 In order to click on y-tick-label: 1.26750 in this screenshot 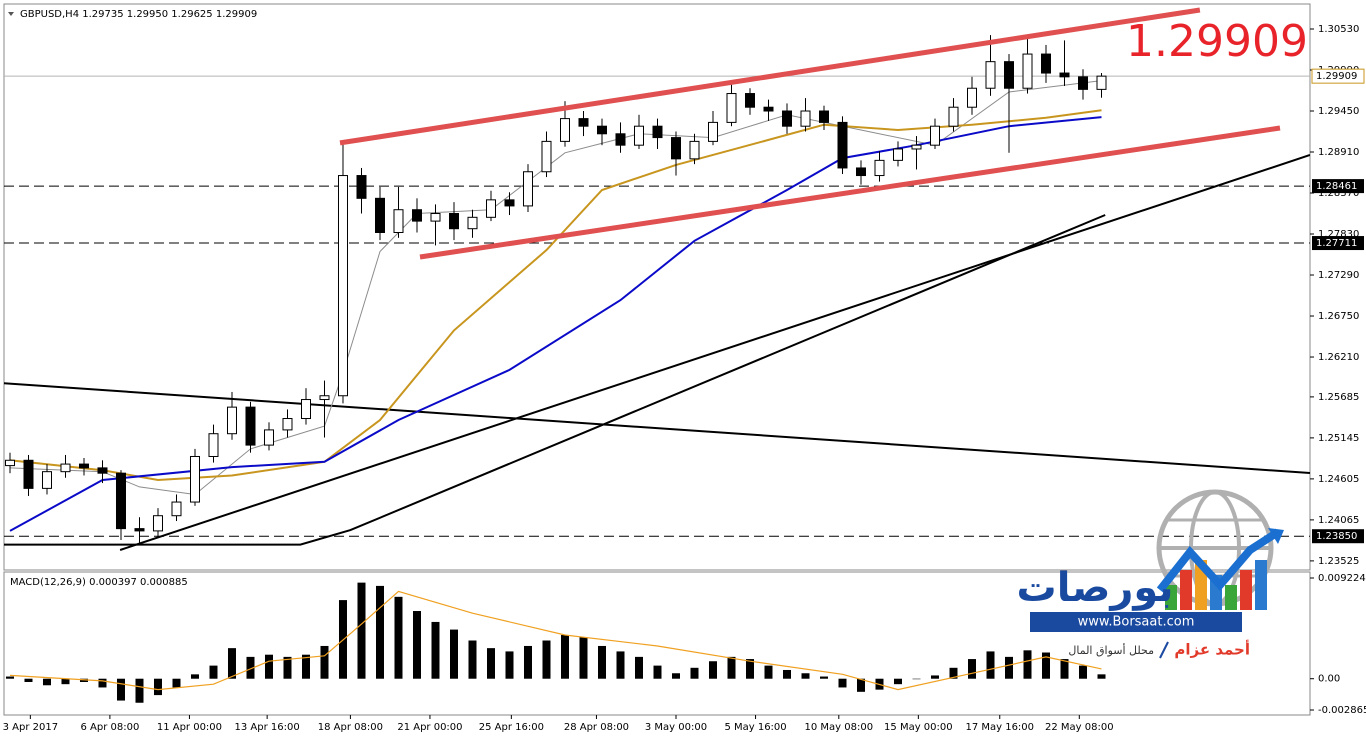, I will do `click(1338, 316)`.